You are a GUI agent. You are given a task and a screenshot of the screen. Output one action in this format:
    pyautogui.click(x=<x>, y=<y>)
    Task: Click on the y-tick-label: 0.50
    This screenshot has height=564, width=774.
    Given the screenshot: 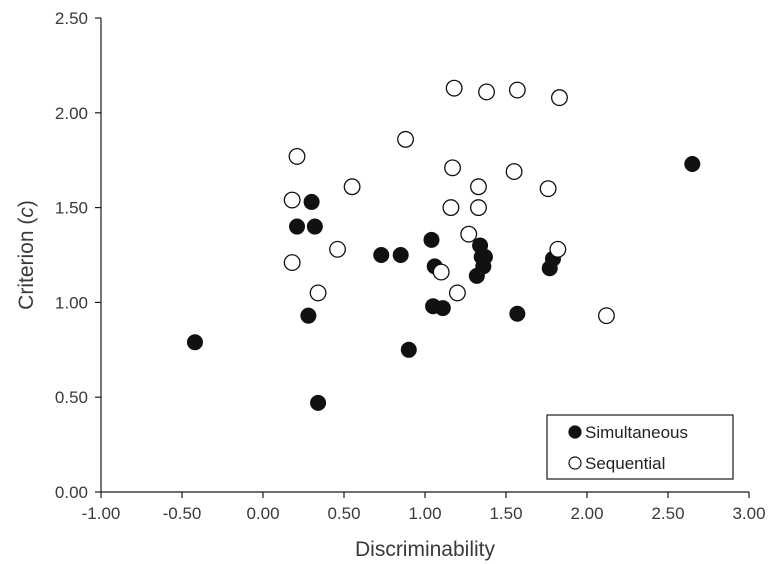 What is the action you would take?
    pyautogui.click(x=71, y=397)
    